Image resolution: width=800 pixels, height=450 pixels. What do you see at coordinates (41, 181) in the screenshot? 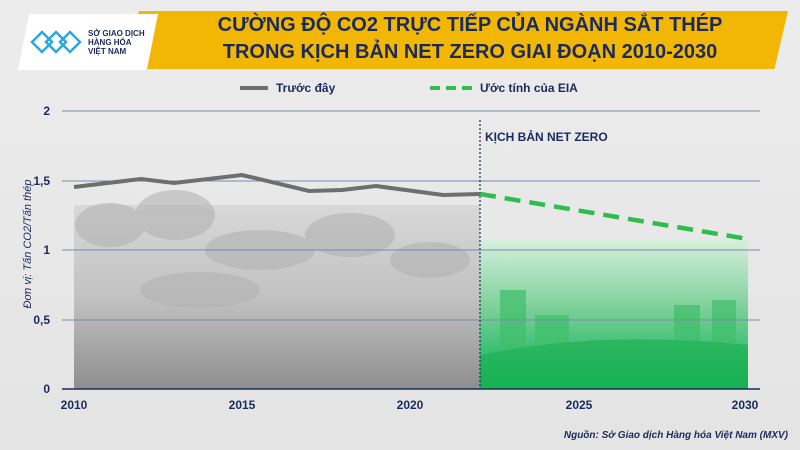
I see `y-tick-1-5: 1,5` at bounding box center [41, 181].